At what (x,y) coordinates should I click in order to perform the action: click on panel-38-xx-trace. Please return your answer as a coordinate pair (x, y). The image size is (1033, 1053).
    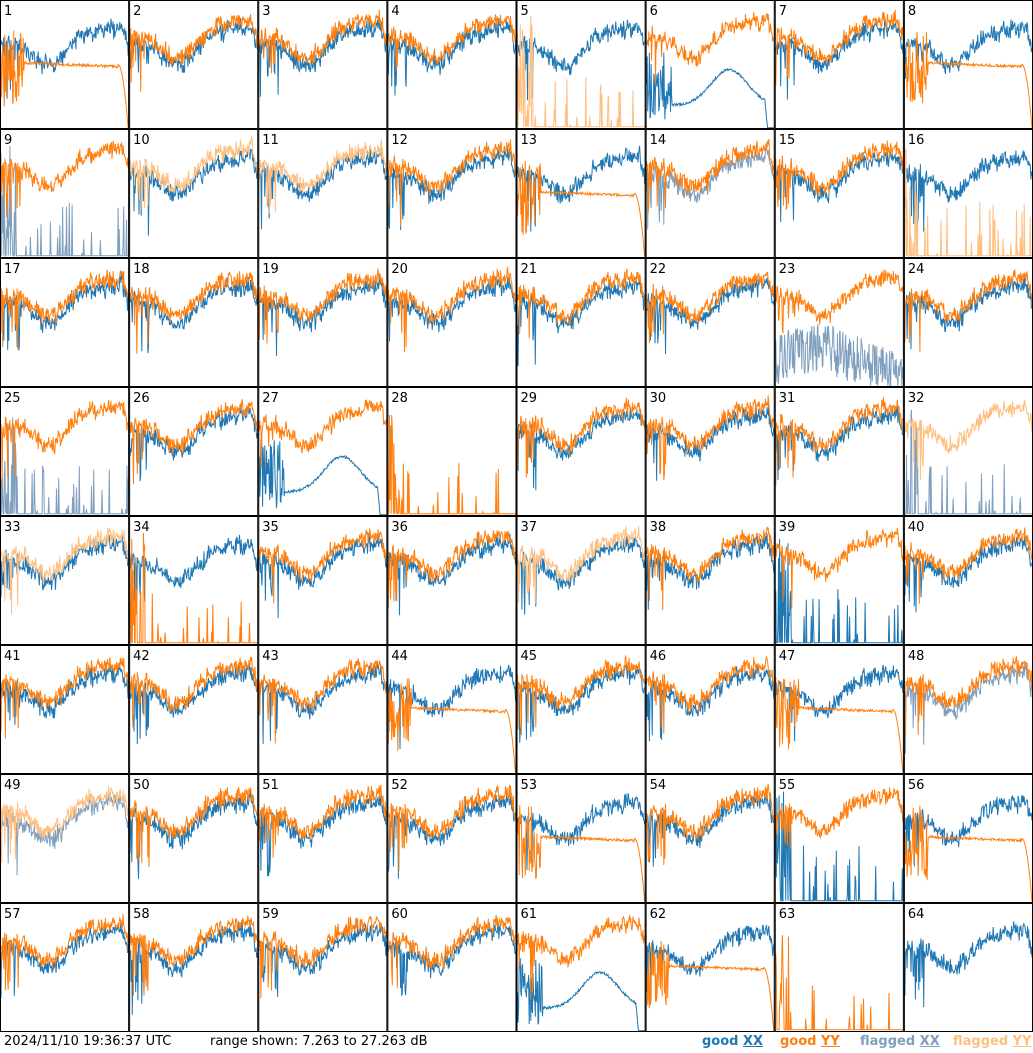
    Looking at the image, I should click on (710, 571).